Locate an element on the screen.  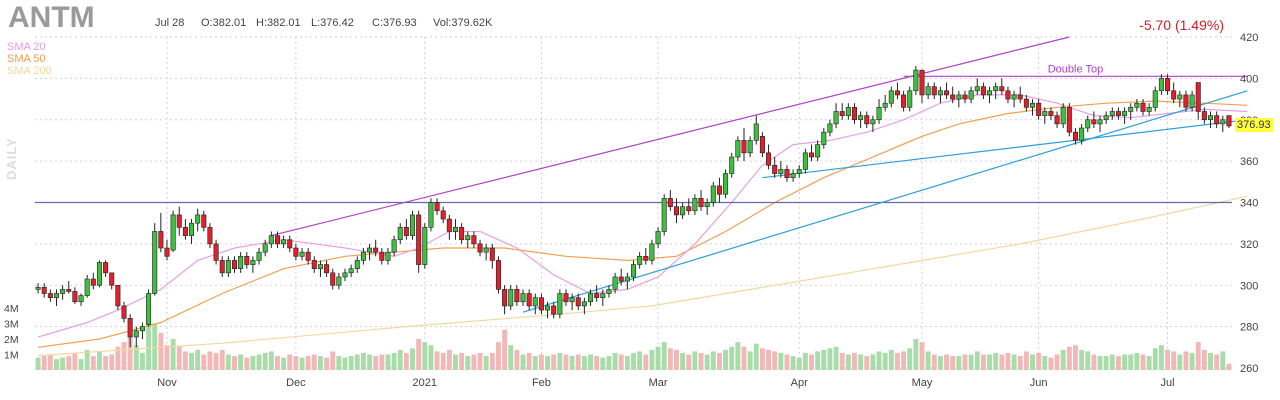
month-label: 2021 is located at coordinates (425, 383).